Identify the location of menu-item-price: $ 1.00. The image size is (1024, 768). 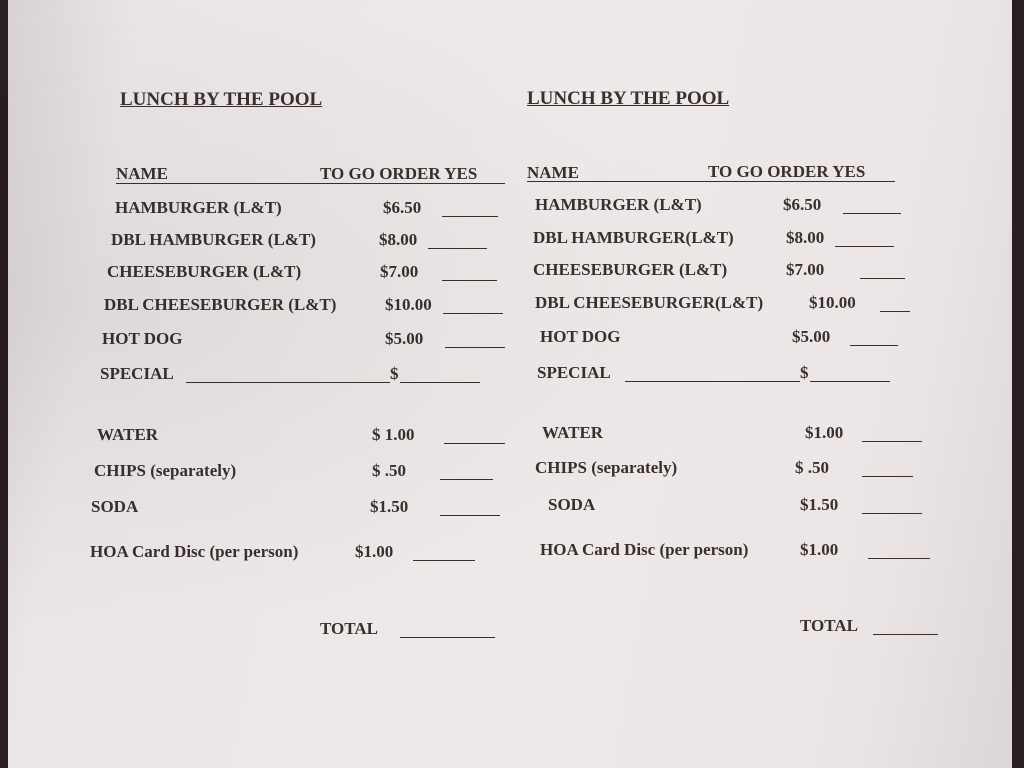
(393, 434).